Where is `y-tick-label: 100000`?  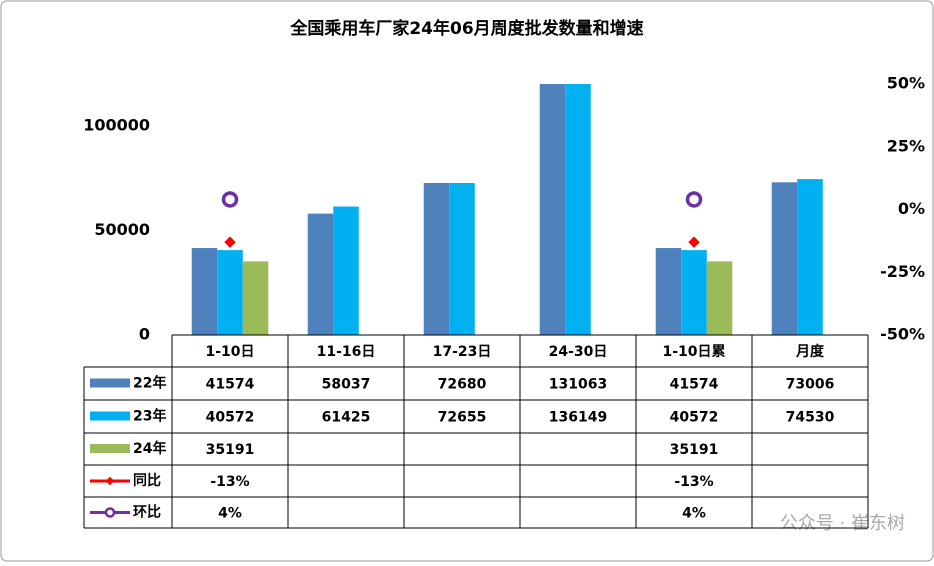
y-tick-label: 100000 is located at coordinates (116, 124).